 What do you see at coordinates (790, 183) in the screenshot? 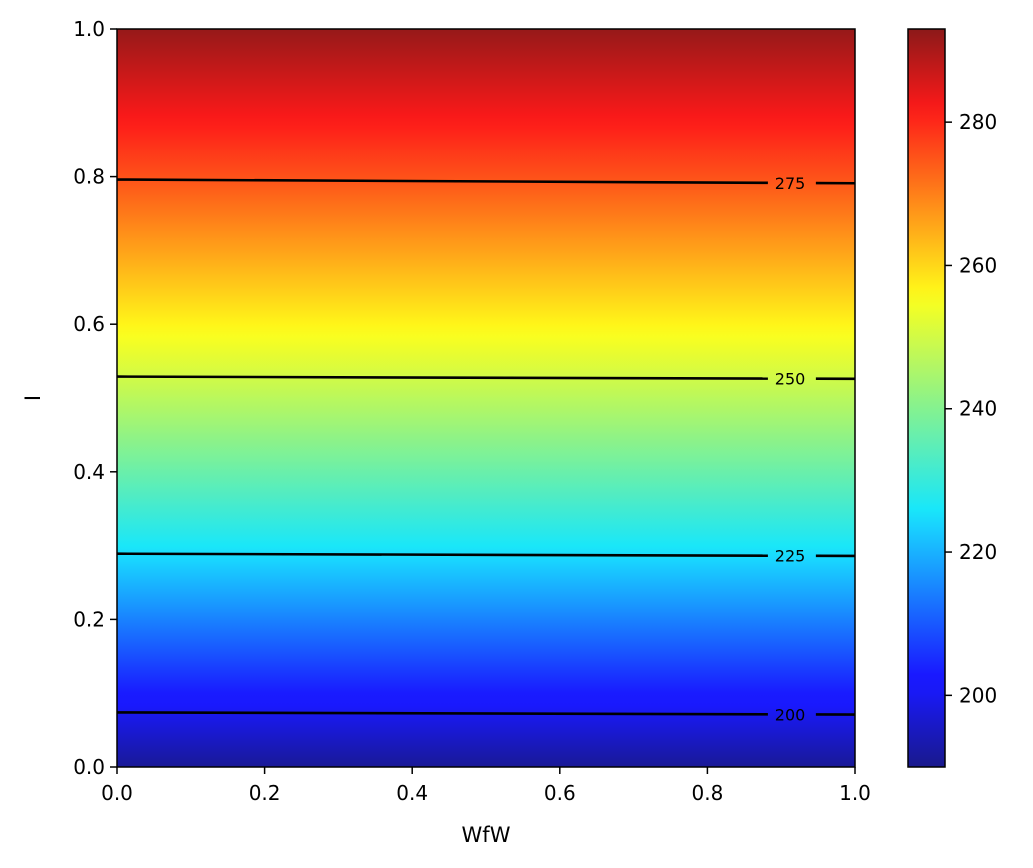
I see `contour-label-275: 275` at bounding box center [790, 183].